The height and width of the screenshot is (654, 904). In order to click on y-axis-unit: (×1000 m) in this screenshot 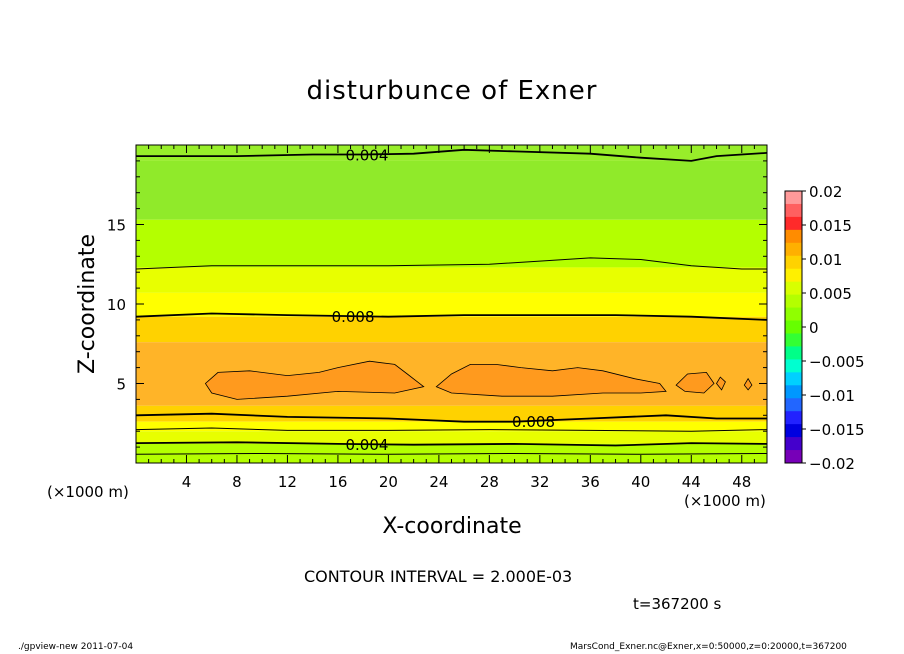, I will do `click(88, 492)`.